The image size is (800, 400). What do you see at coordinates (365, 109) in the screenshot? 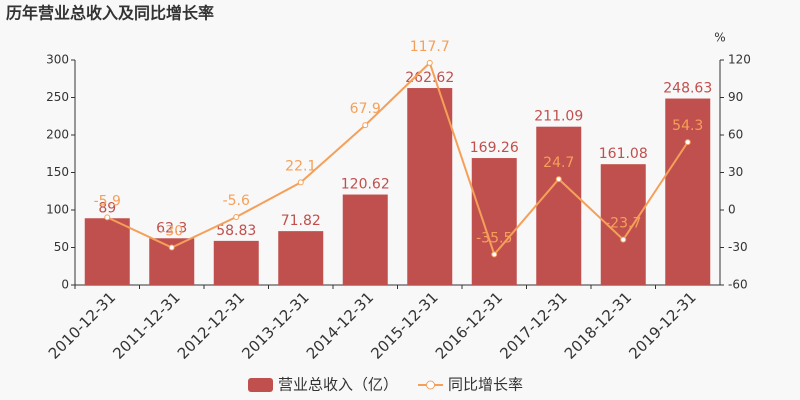
I see `line-value-label: 67.9` at bounding box center [365, 109].